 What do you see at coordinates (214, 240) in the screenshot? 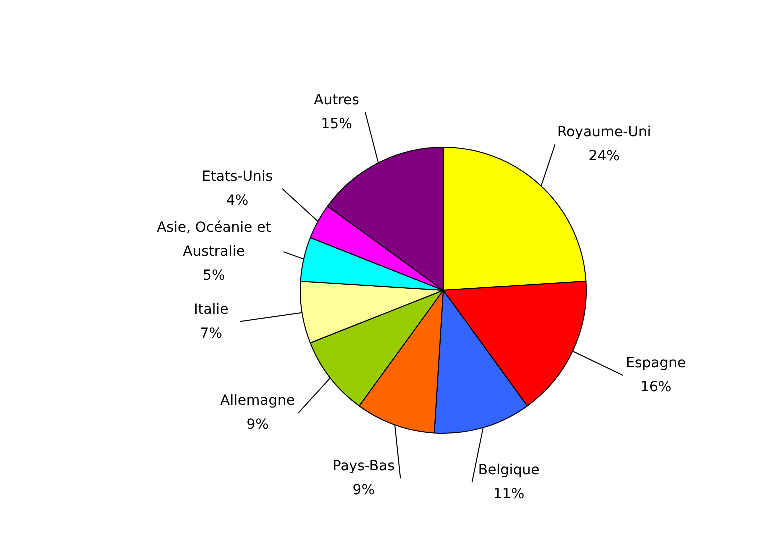
I see `slice-label: Asie, Océanie et Australie` at bounding box center [214, 240].